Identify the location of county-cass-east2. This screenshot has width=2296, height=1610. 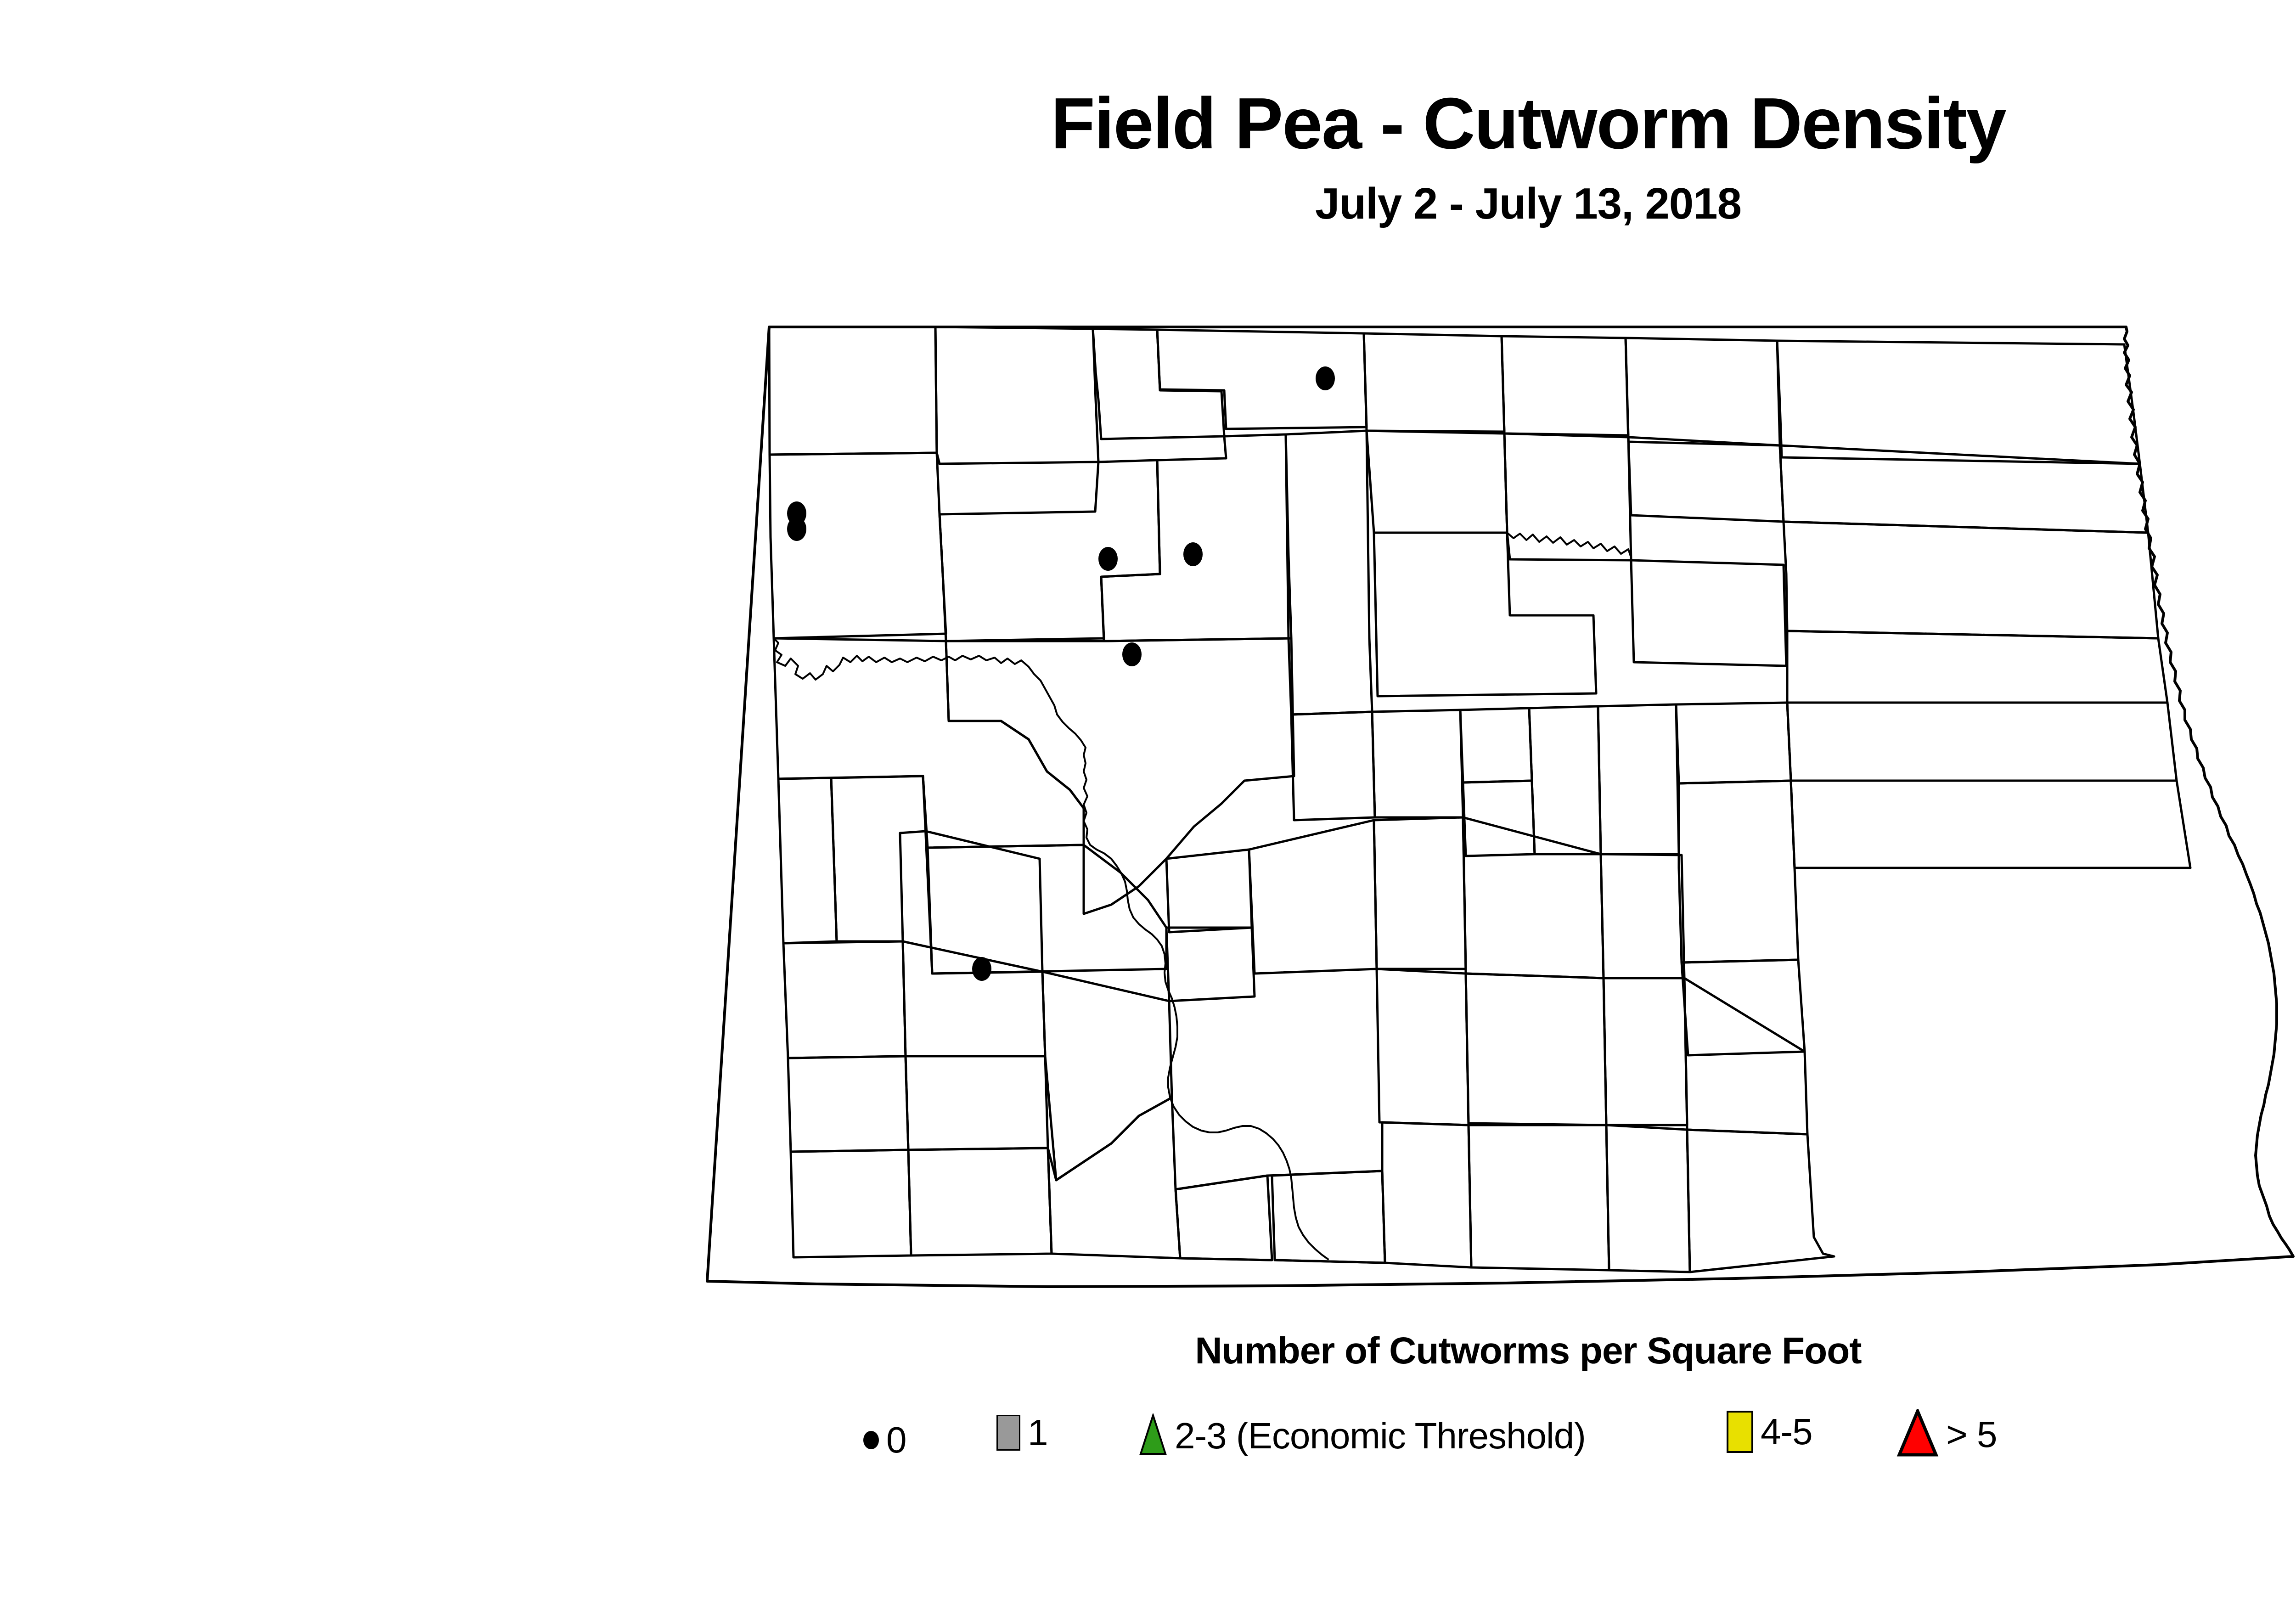
(1991, 824).